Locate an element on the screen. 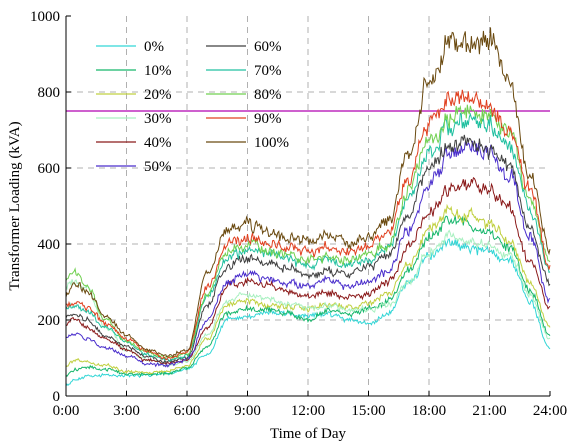 This screenshot has width=573, height=443. x-tick-label: 0:00 is located at coordinates (66, 411).